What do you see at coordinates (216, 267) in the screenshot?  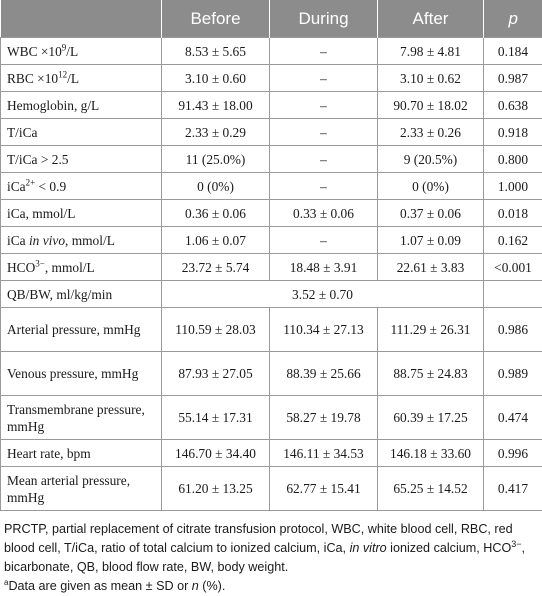 I see `cell-before: 23.72 ± 5.74` at bounding box center [216, 267].